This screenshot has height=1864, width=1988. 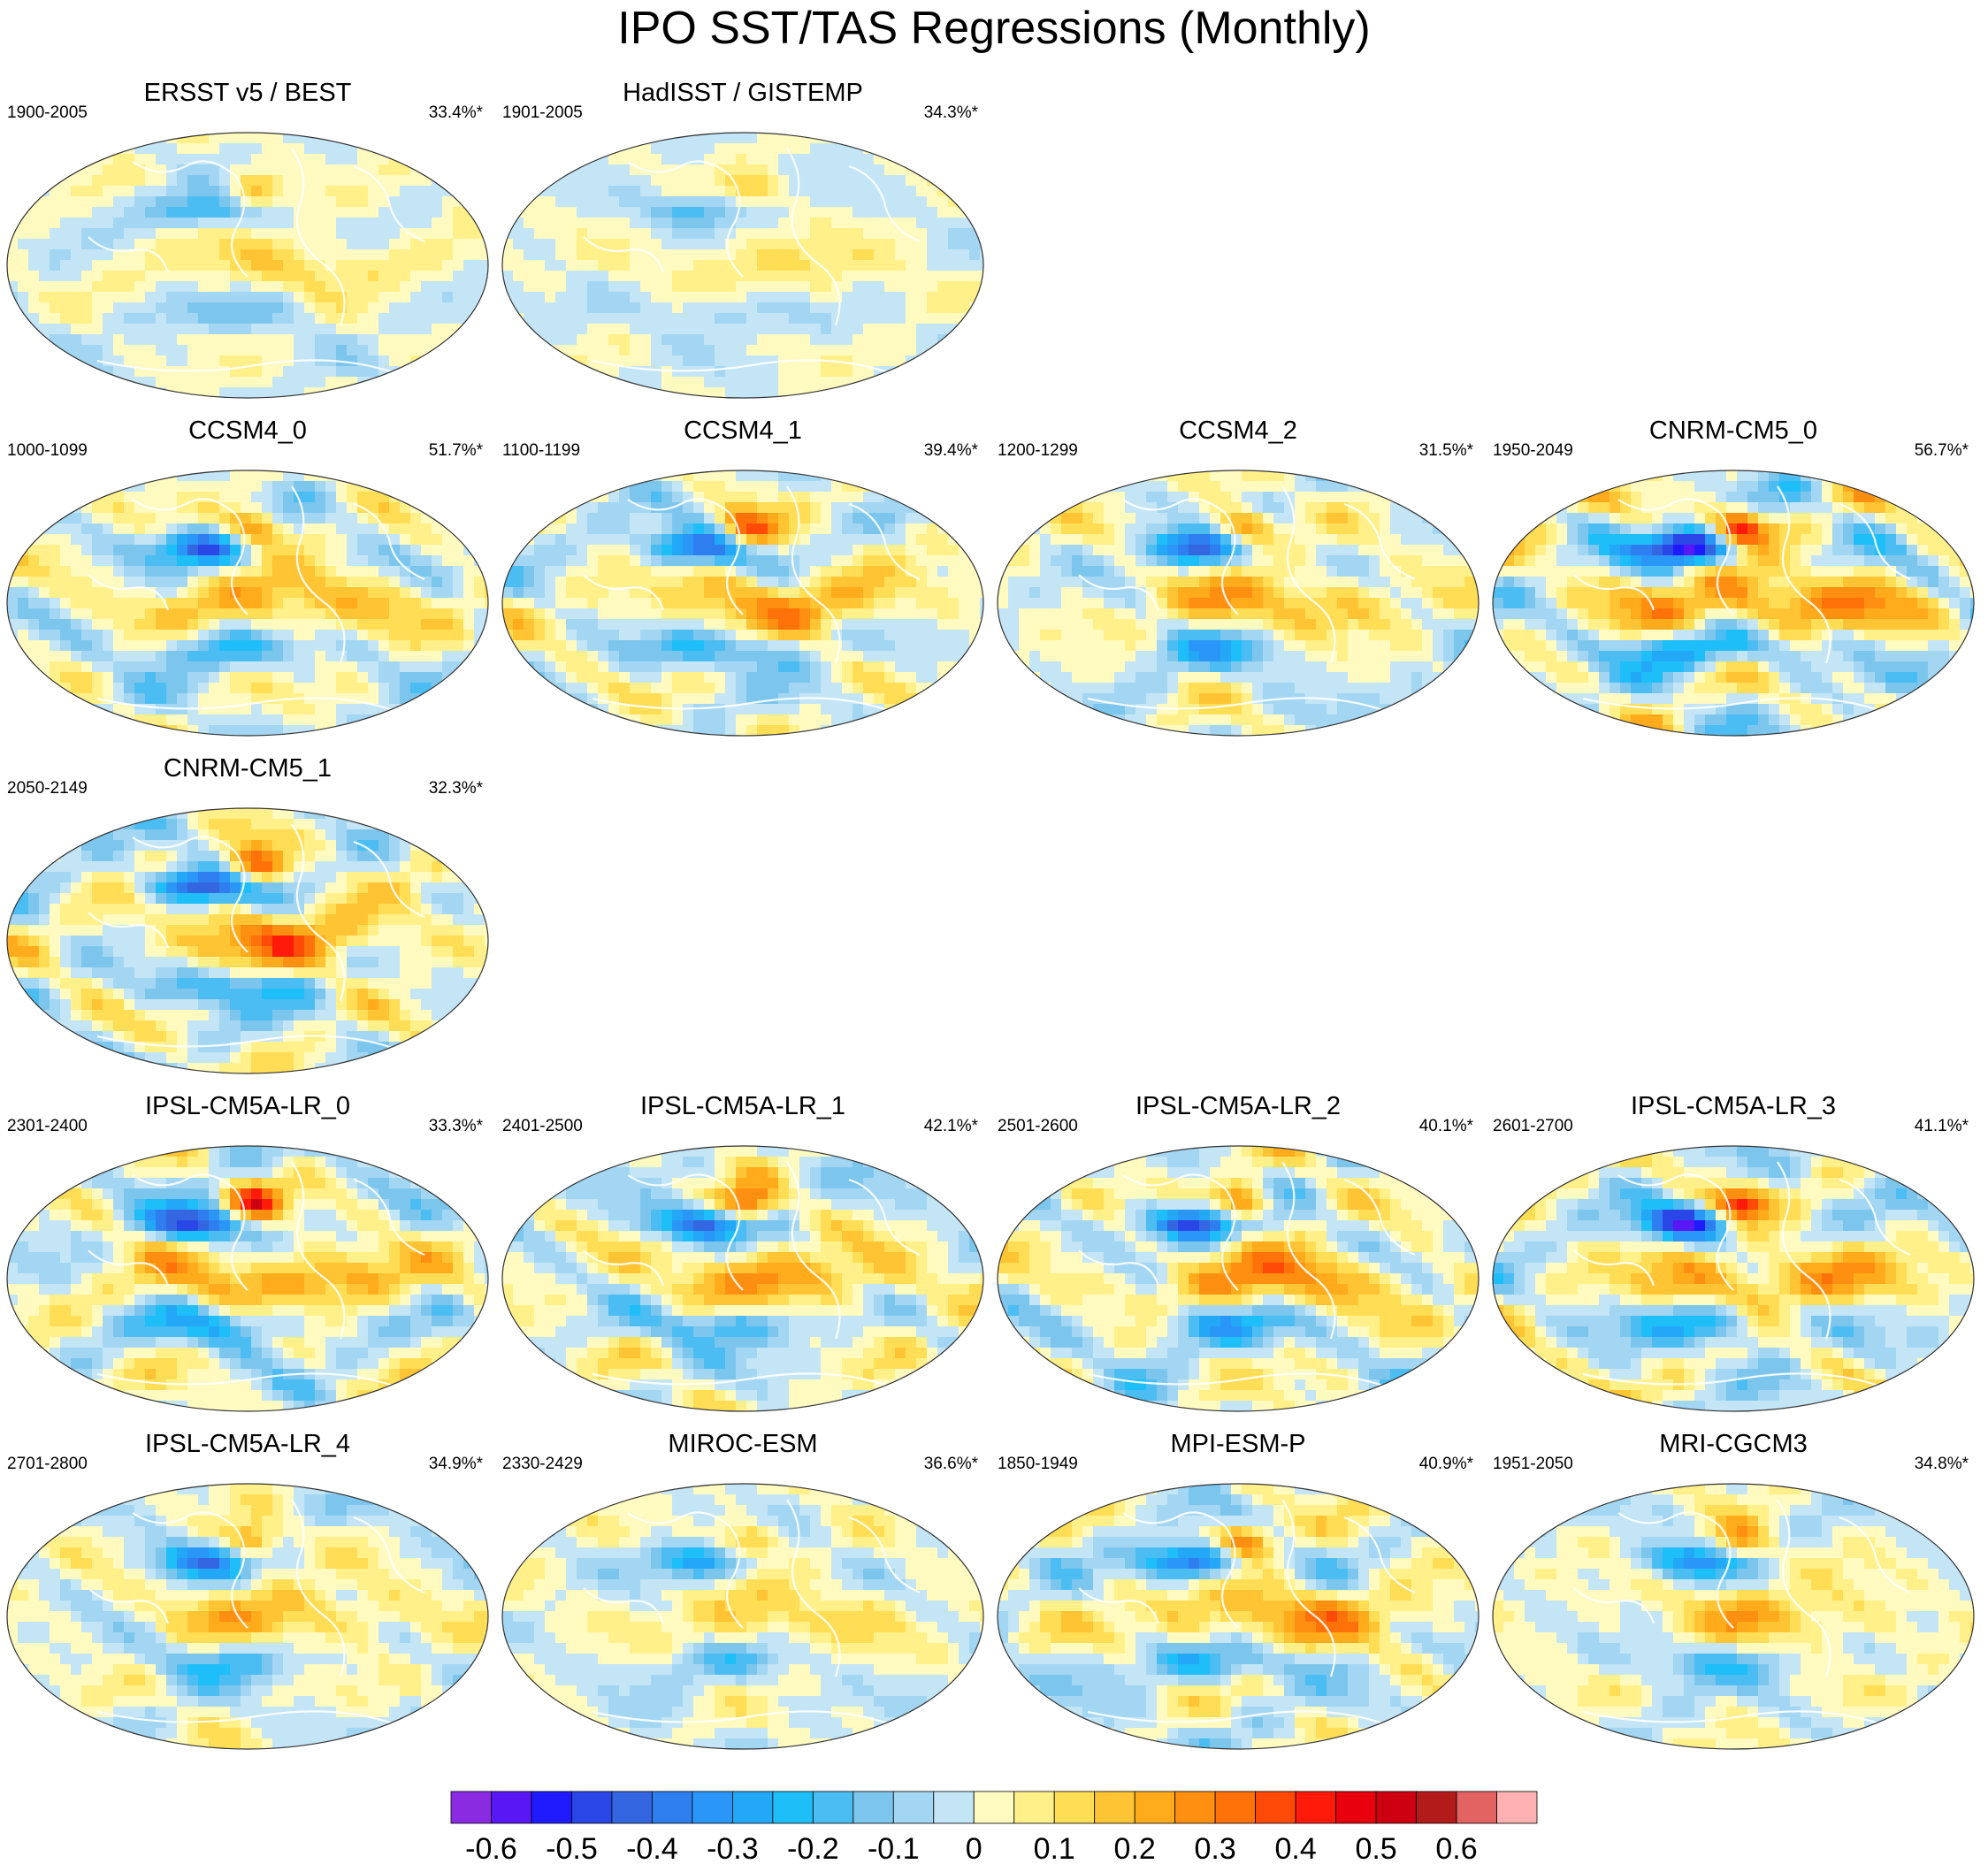 What do you see at coordinates (456, 450) in the screenshot?
I see `panel-variance: 51.7%*` at bounding box center [456, 450].